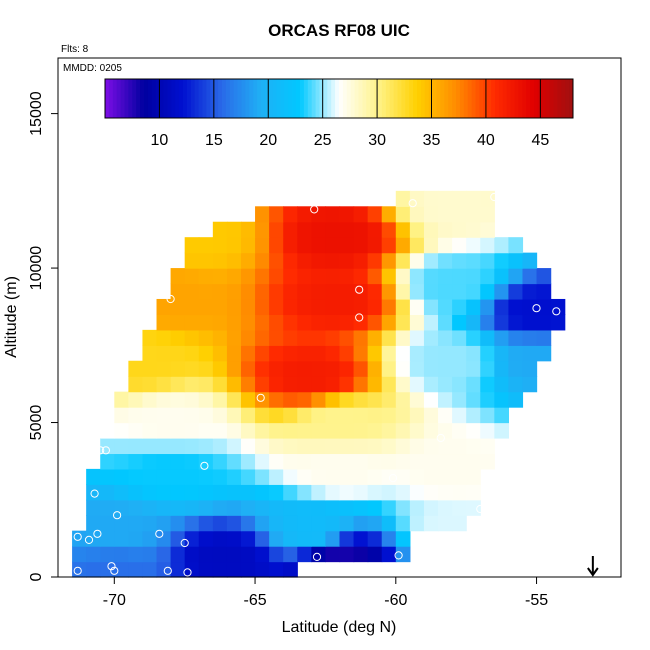 Image resolution: width=650 pixels, height=650 pixels. I want to click on y-tick-label: 10000, so click(36, 268).